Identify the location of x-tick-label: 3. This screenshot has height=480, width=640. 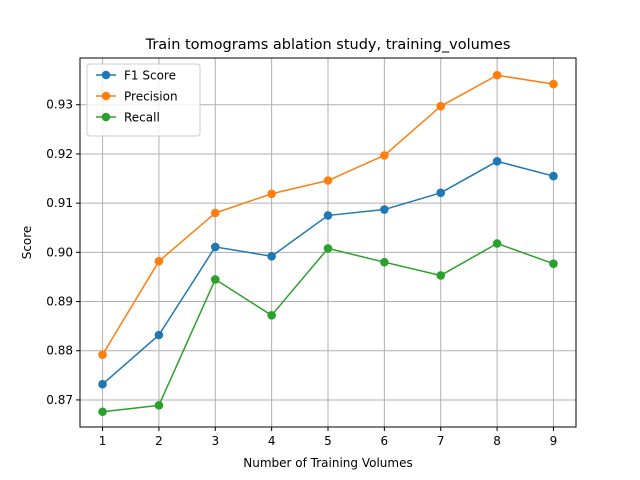
(215, 441).